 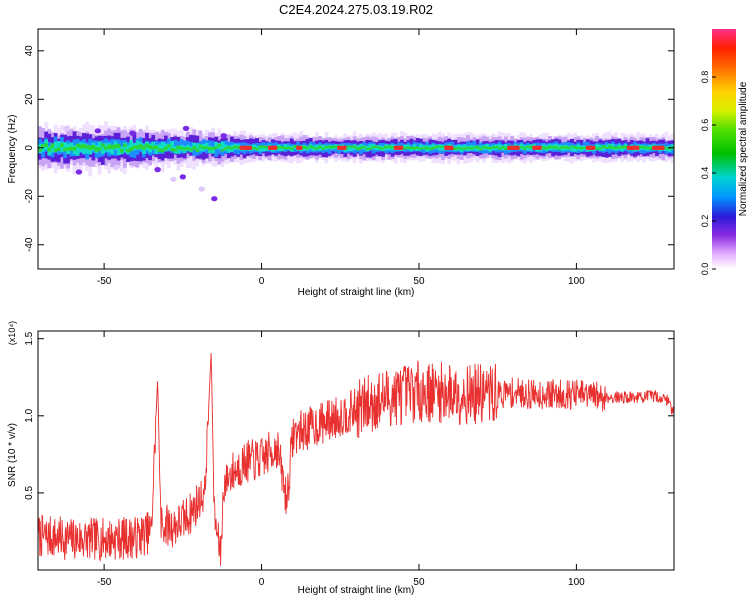 I want to click on spectrogram-xtick-label: -50, so click(x=104, y=281).